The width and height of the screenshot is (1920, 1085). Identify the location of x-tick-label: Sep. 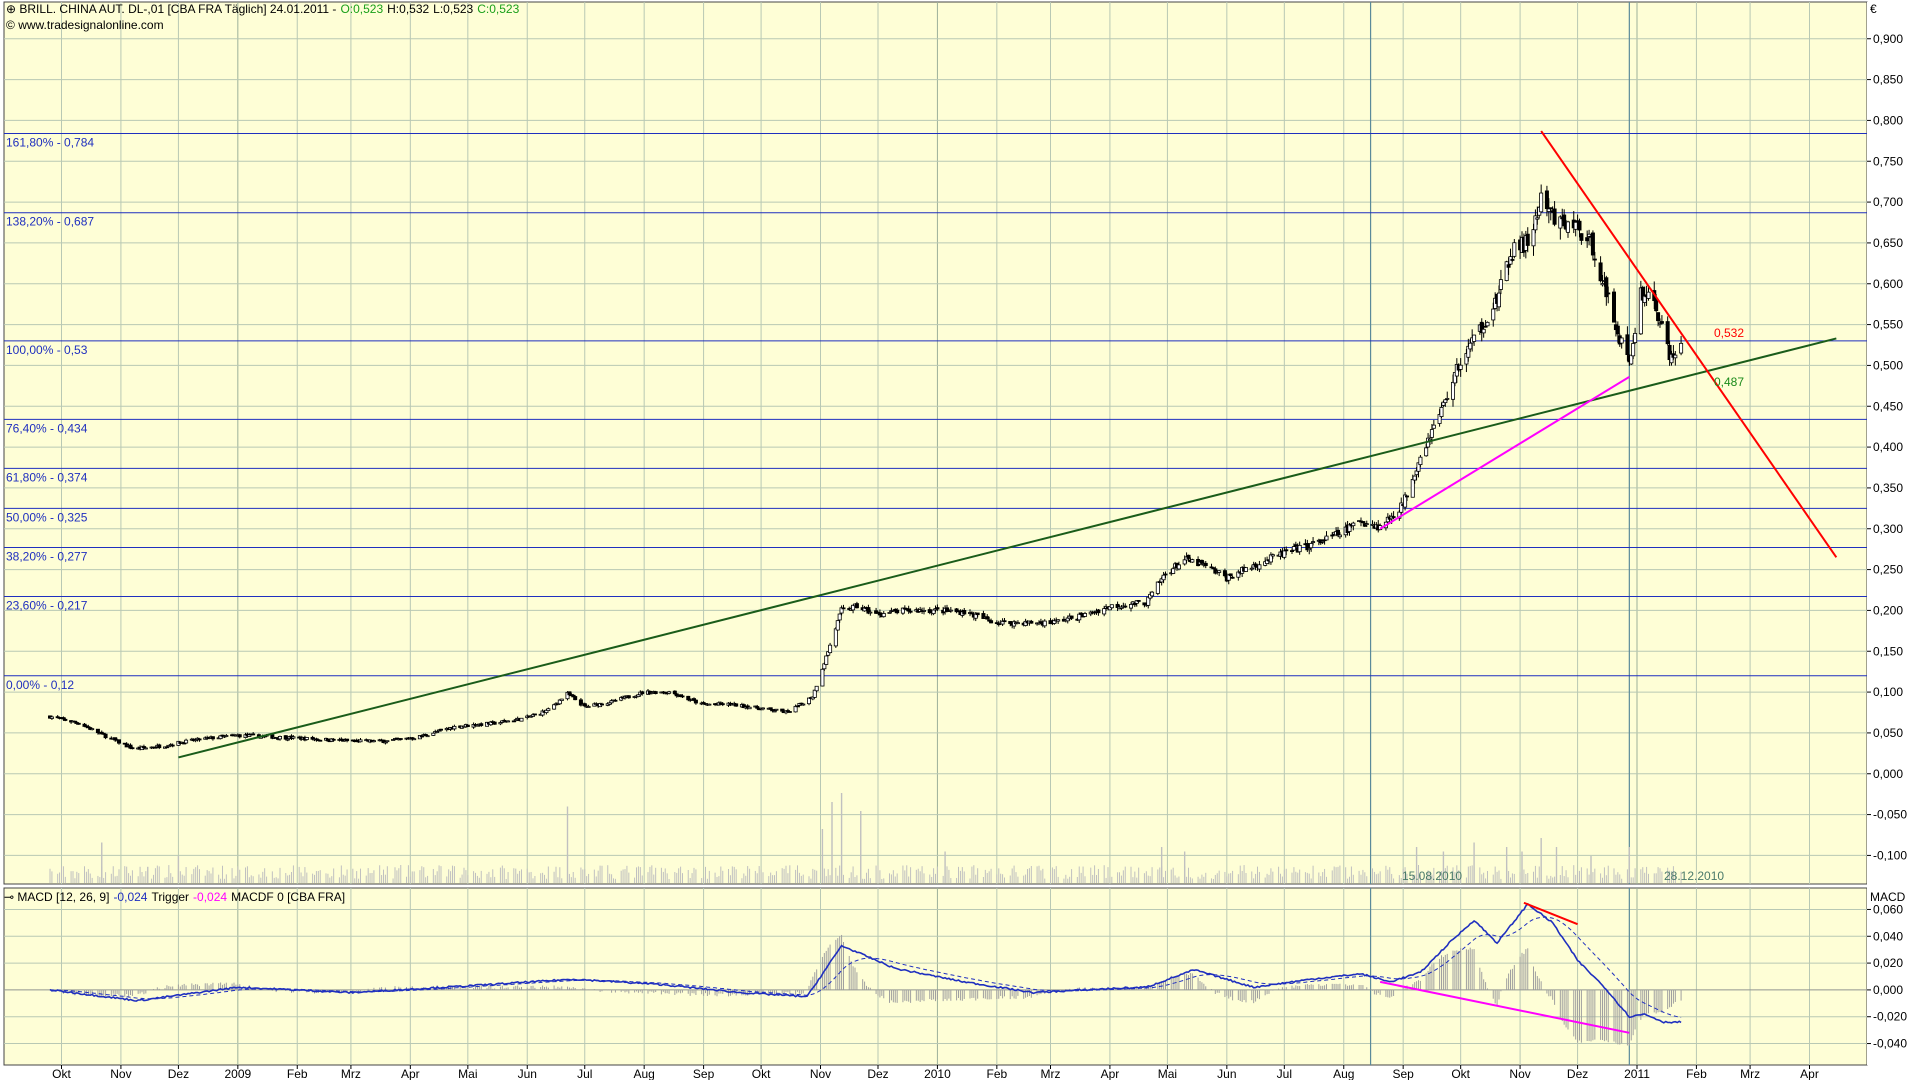
(704, 1073).